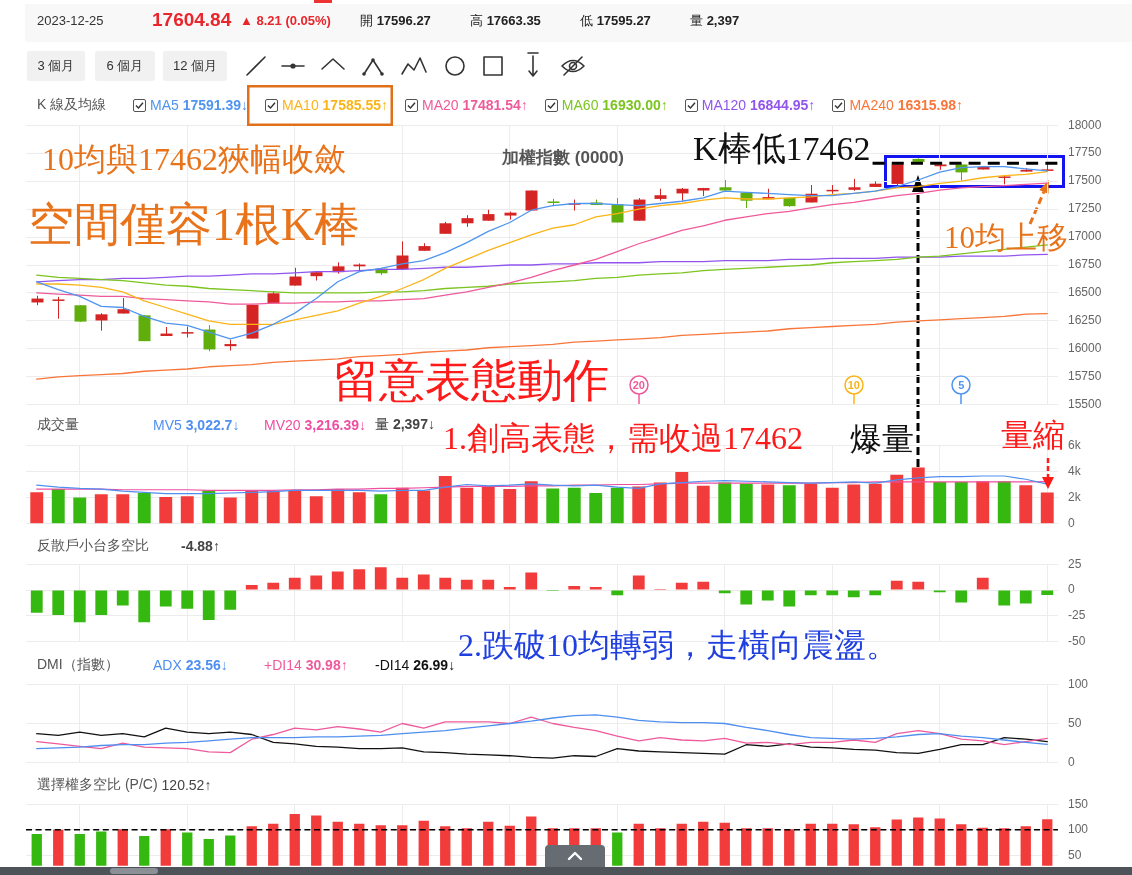 This screenshot has height=875, width=1132. I want to click on y-tick-label: -25, so click(1077, 615).